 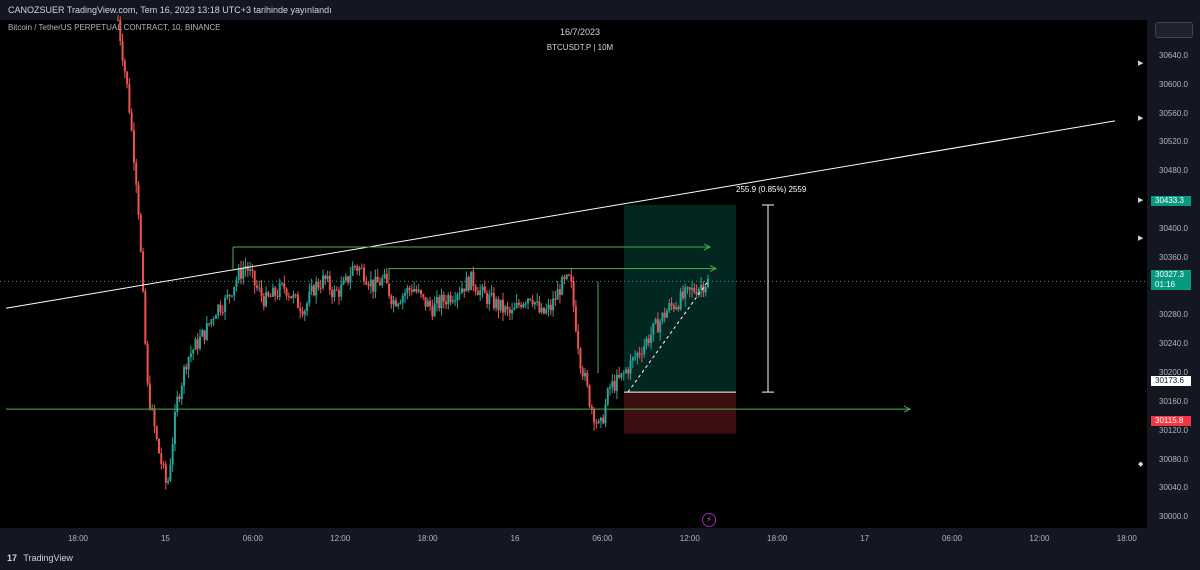 I want to click on alert-marker-icon: ◆, so click(x=1141, y=464).